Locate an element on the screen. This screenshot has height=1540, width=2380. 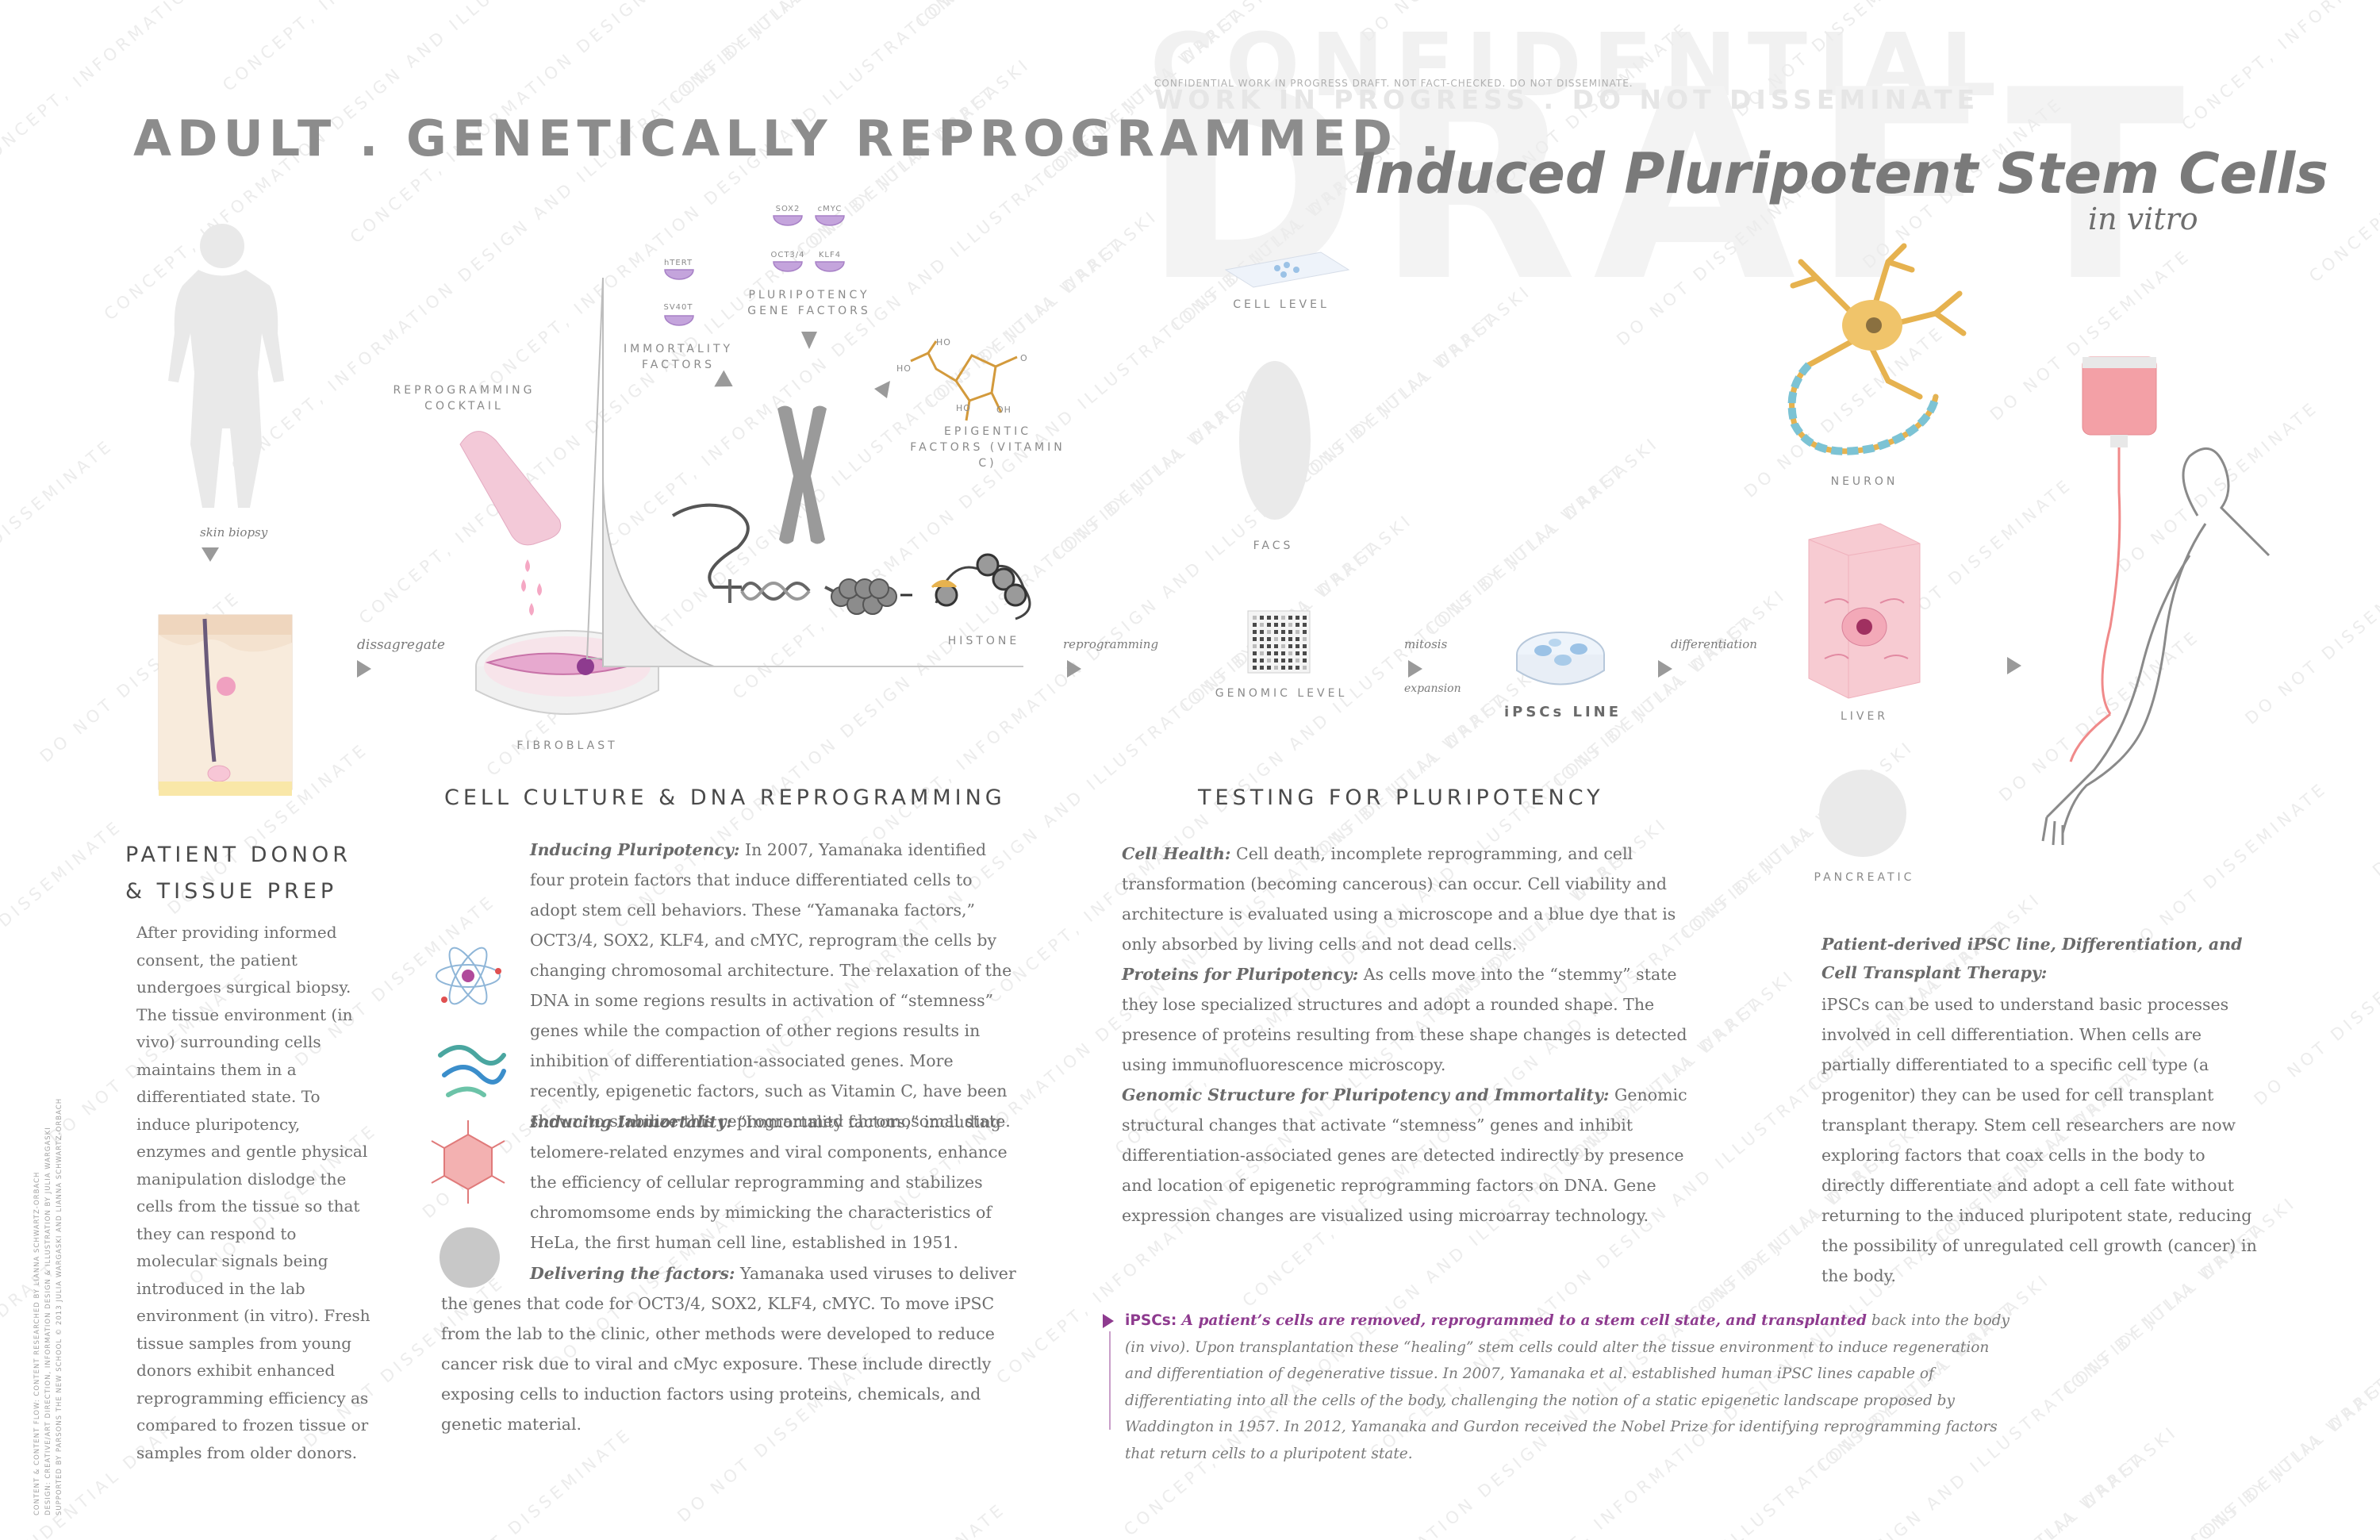
label-expansion: expansion is located at coordinates (1432, 689).